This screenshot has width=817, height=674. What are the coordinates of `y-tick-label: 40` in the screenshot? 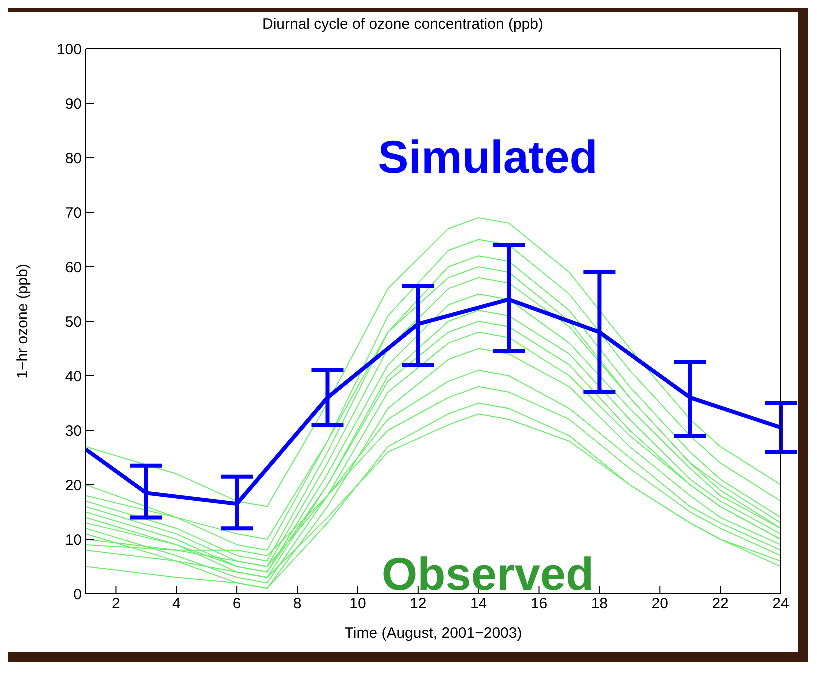 It's located at (73, 377).